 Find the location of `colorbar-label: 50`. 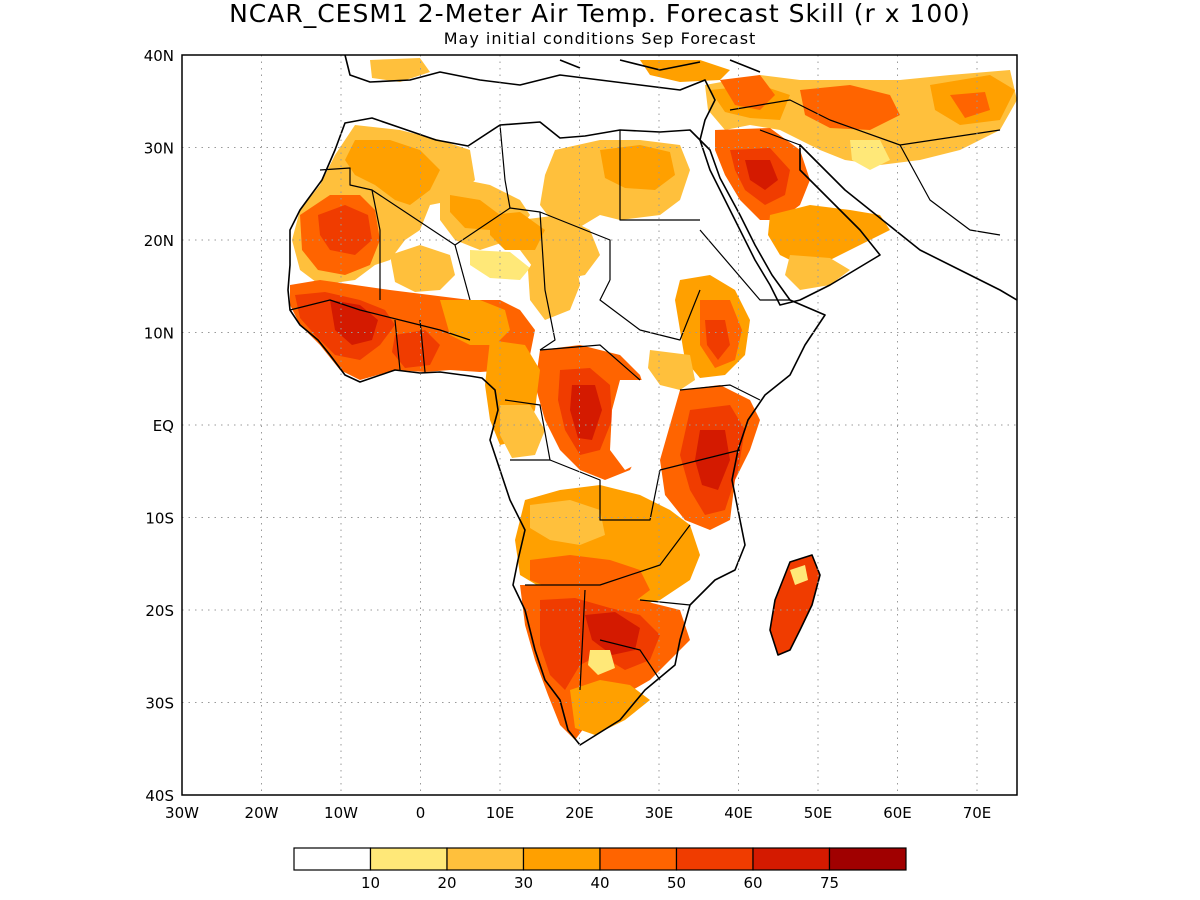

colorbar-label: 50 is located at coordinates (676, 883).